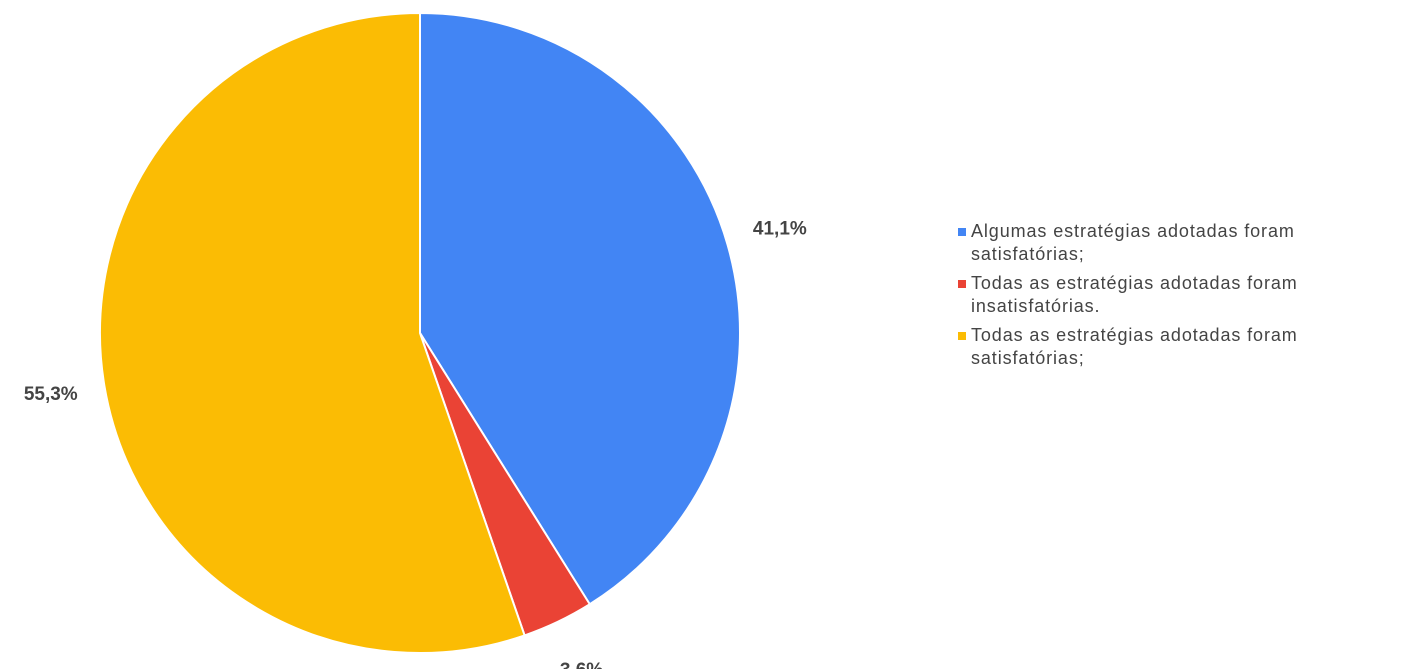  What do you see at coordinates (51, 394) in the screenshot?
I see `value-label: 55,3%` at bounding box center [51, 394].